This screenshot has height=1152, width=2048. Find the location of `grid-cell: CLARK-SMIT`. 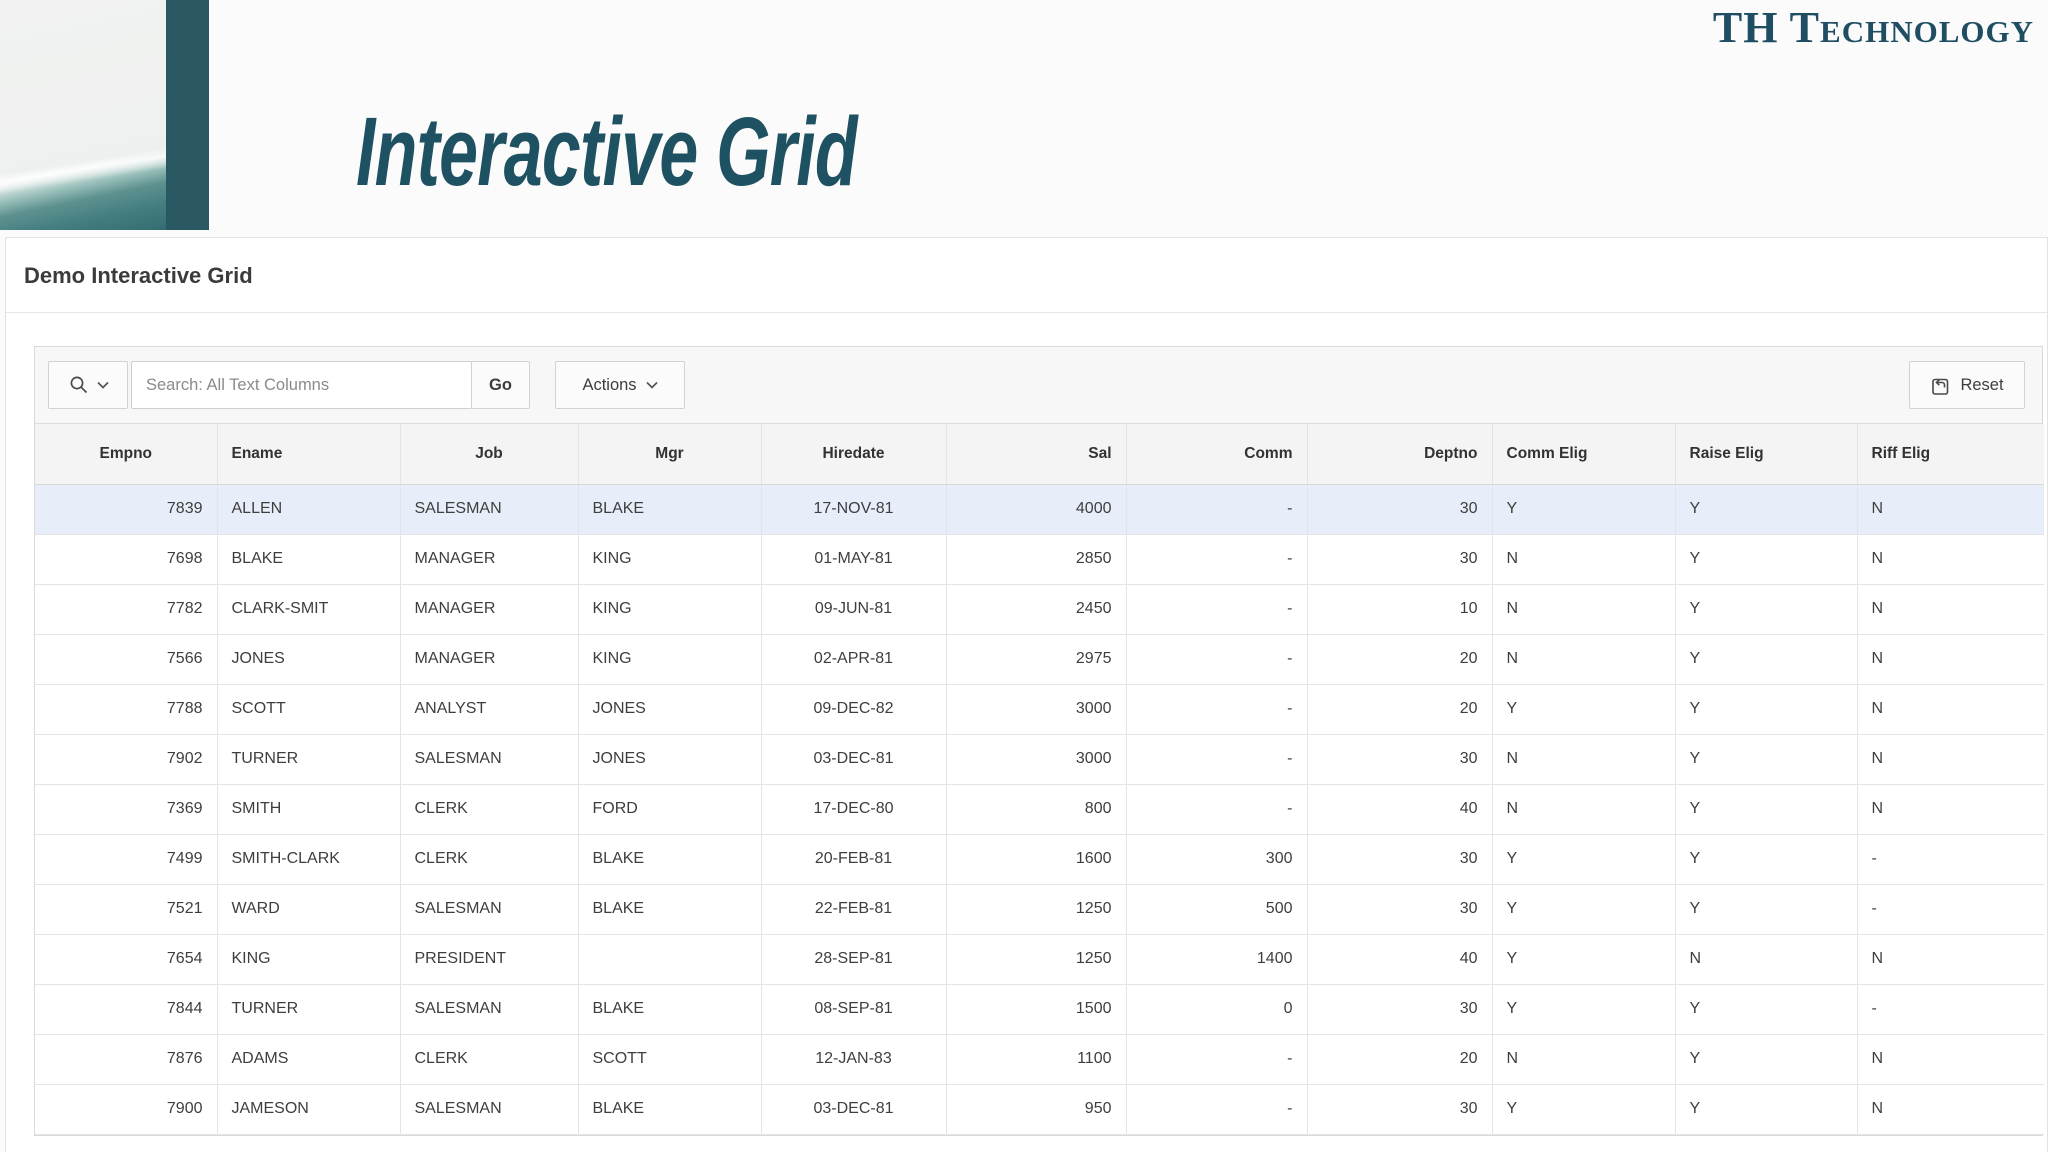

grid-cell: CLARK-SMIT is located at coordinates (309, 609).